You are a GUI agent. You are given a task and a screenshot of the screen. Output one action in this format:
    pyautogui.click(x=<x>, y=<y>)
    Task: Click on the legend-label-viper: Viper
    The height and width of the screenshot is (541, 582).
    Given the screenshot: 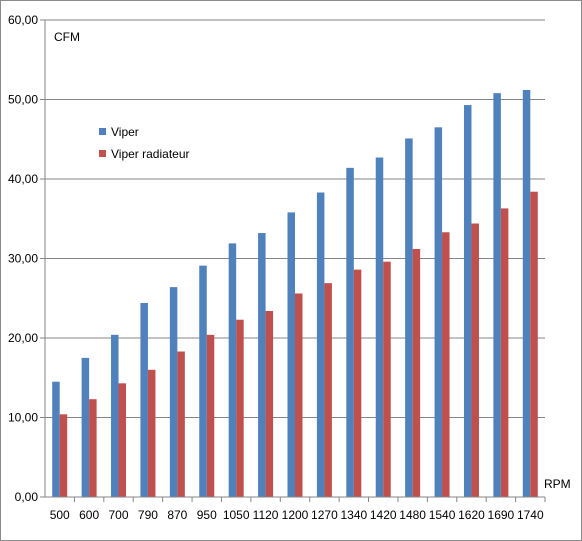 What is the action you would take?
    pyautogui.click(x=125, y=132)
    